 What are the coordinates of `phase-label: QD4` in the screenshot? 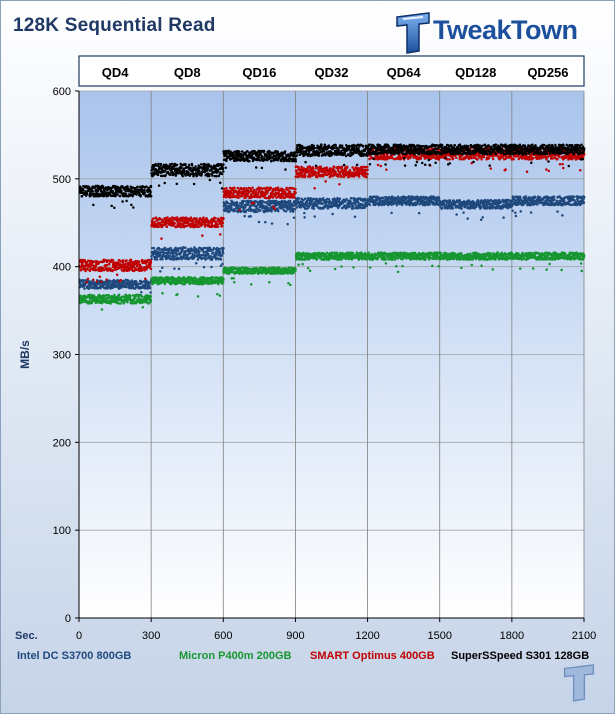 It's located at (116, 72).